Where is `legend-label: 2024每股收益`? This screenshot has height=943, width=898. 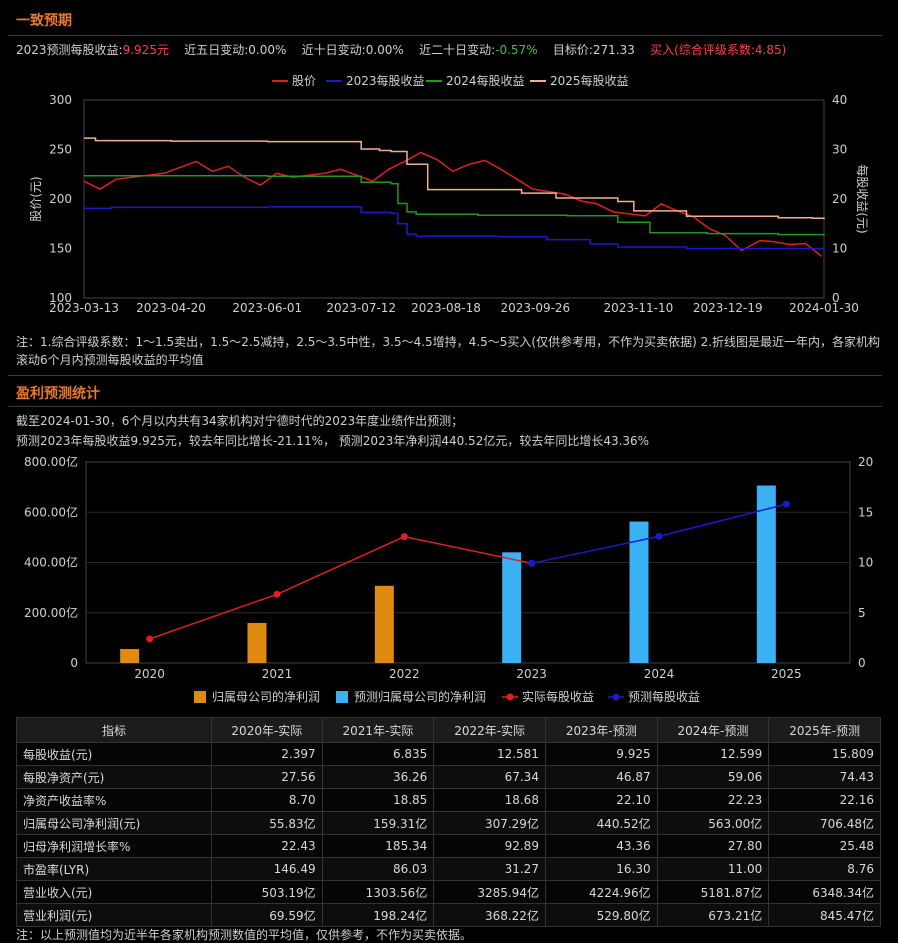
legend-label: 2024每股收益 is located at coordinates (485, 80).